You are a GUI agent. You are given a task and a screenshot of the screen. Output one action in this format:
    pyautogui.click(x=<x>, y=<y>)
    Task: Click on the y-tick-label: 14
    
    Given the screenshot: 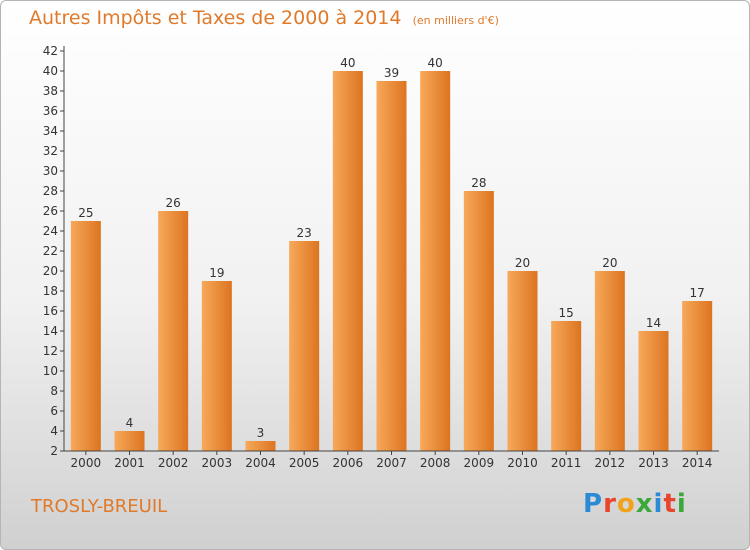 What is the action you would take?
    pyautogui.click(x=50, y=331)
    